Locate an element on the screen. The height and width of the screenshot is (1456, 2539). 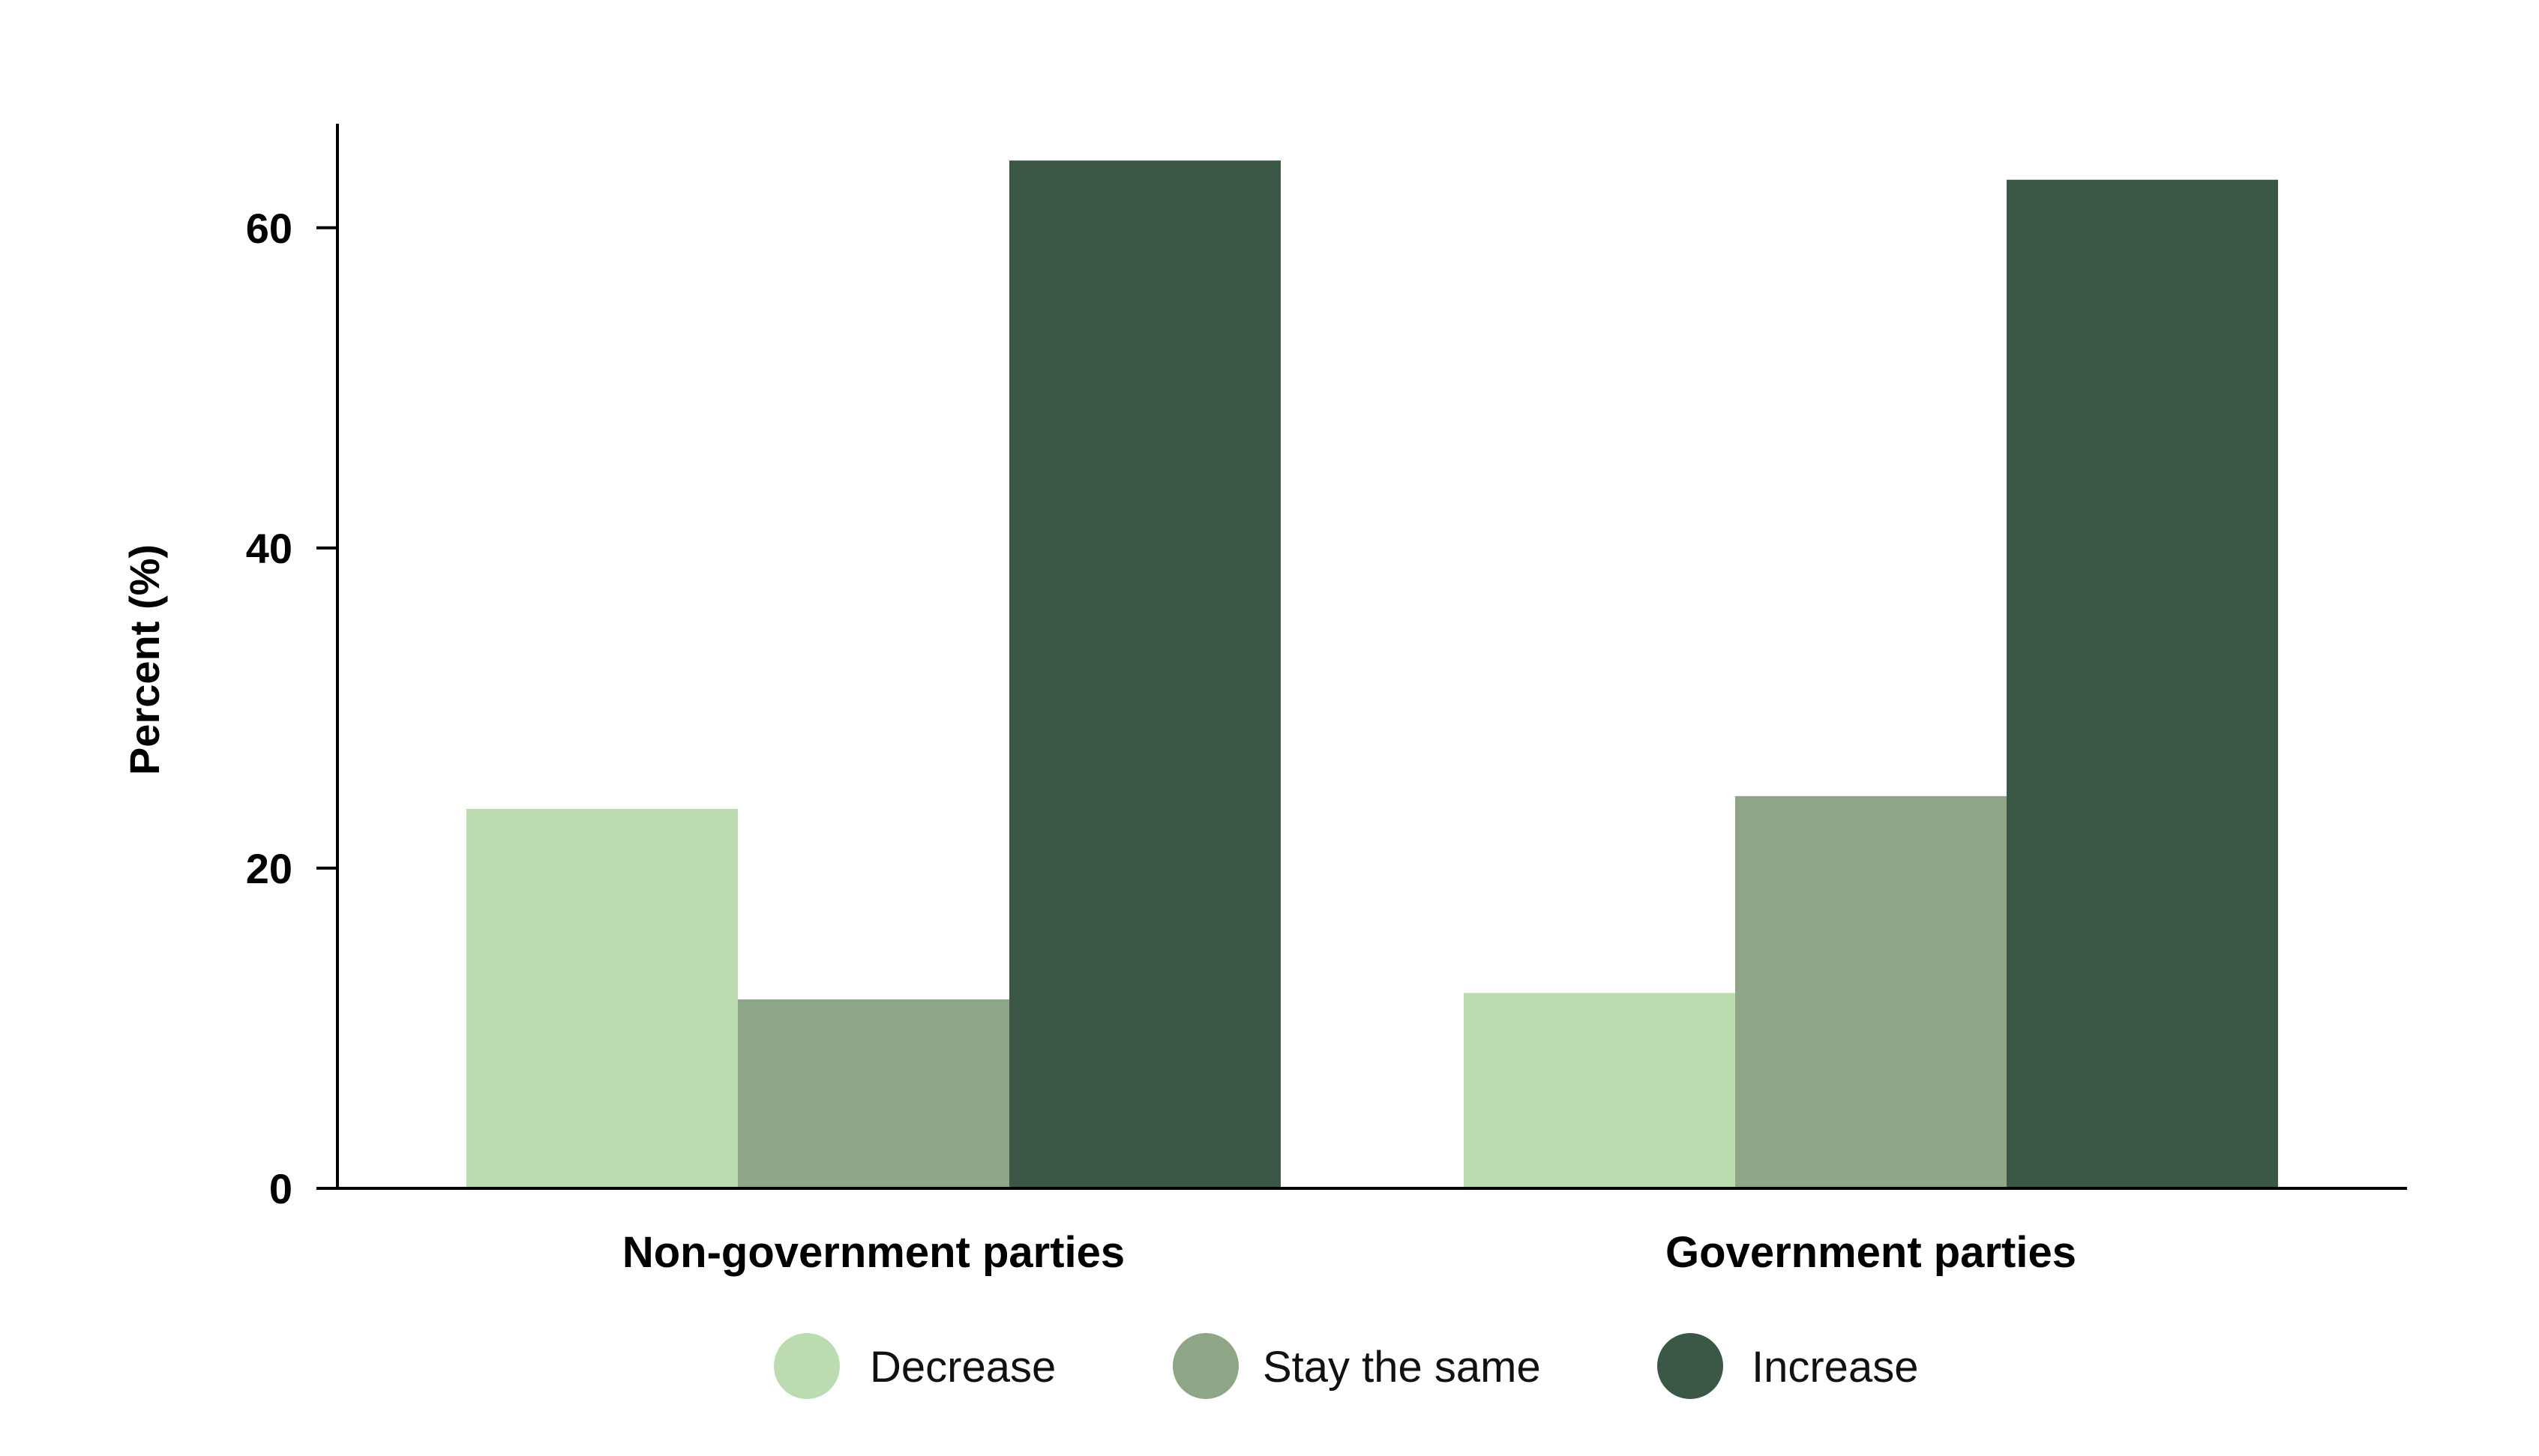
legend-label: Stay the same is located at coordinates (1402, 1367).